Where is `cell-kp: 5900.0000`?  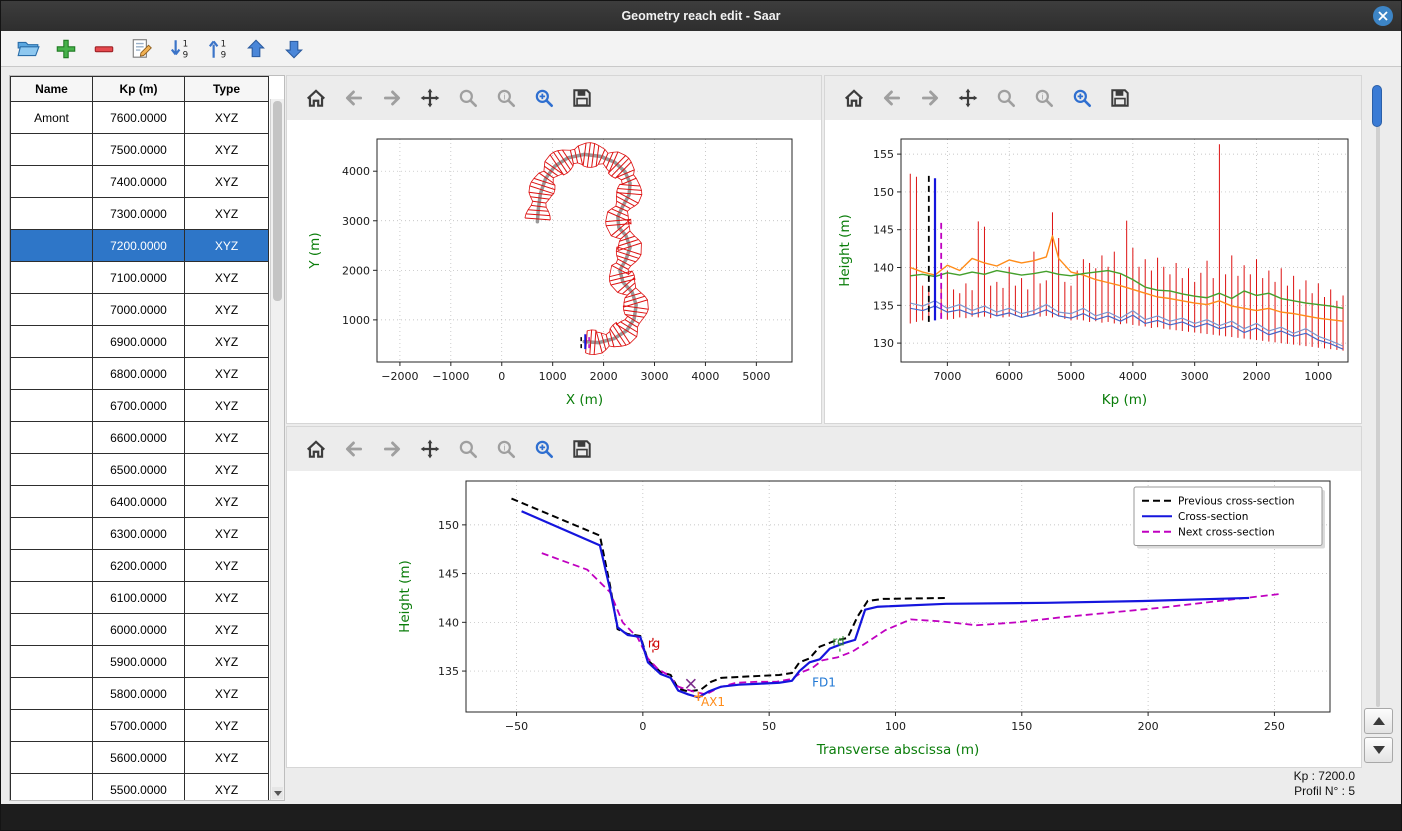
cell-kp: 5900.0000 is located at coordinates (138, 661).